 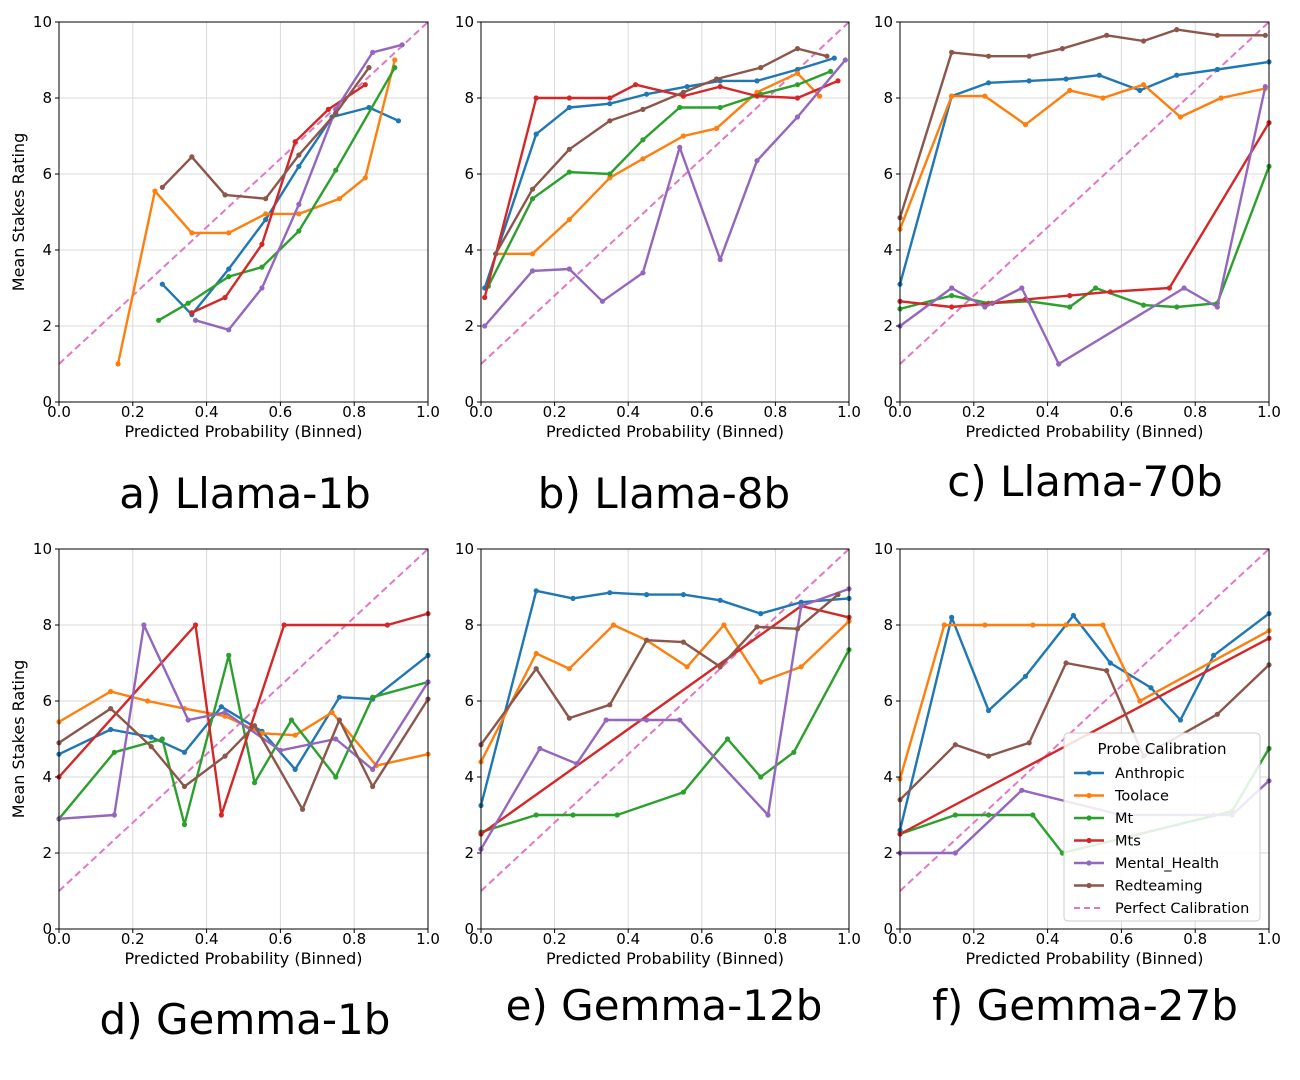 What do you see at coordinates (243, 714) in the screenshot?
I see `series-line-mts` at bounding box center [243, 714].